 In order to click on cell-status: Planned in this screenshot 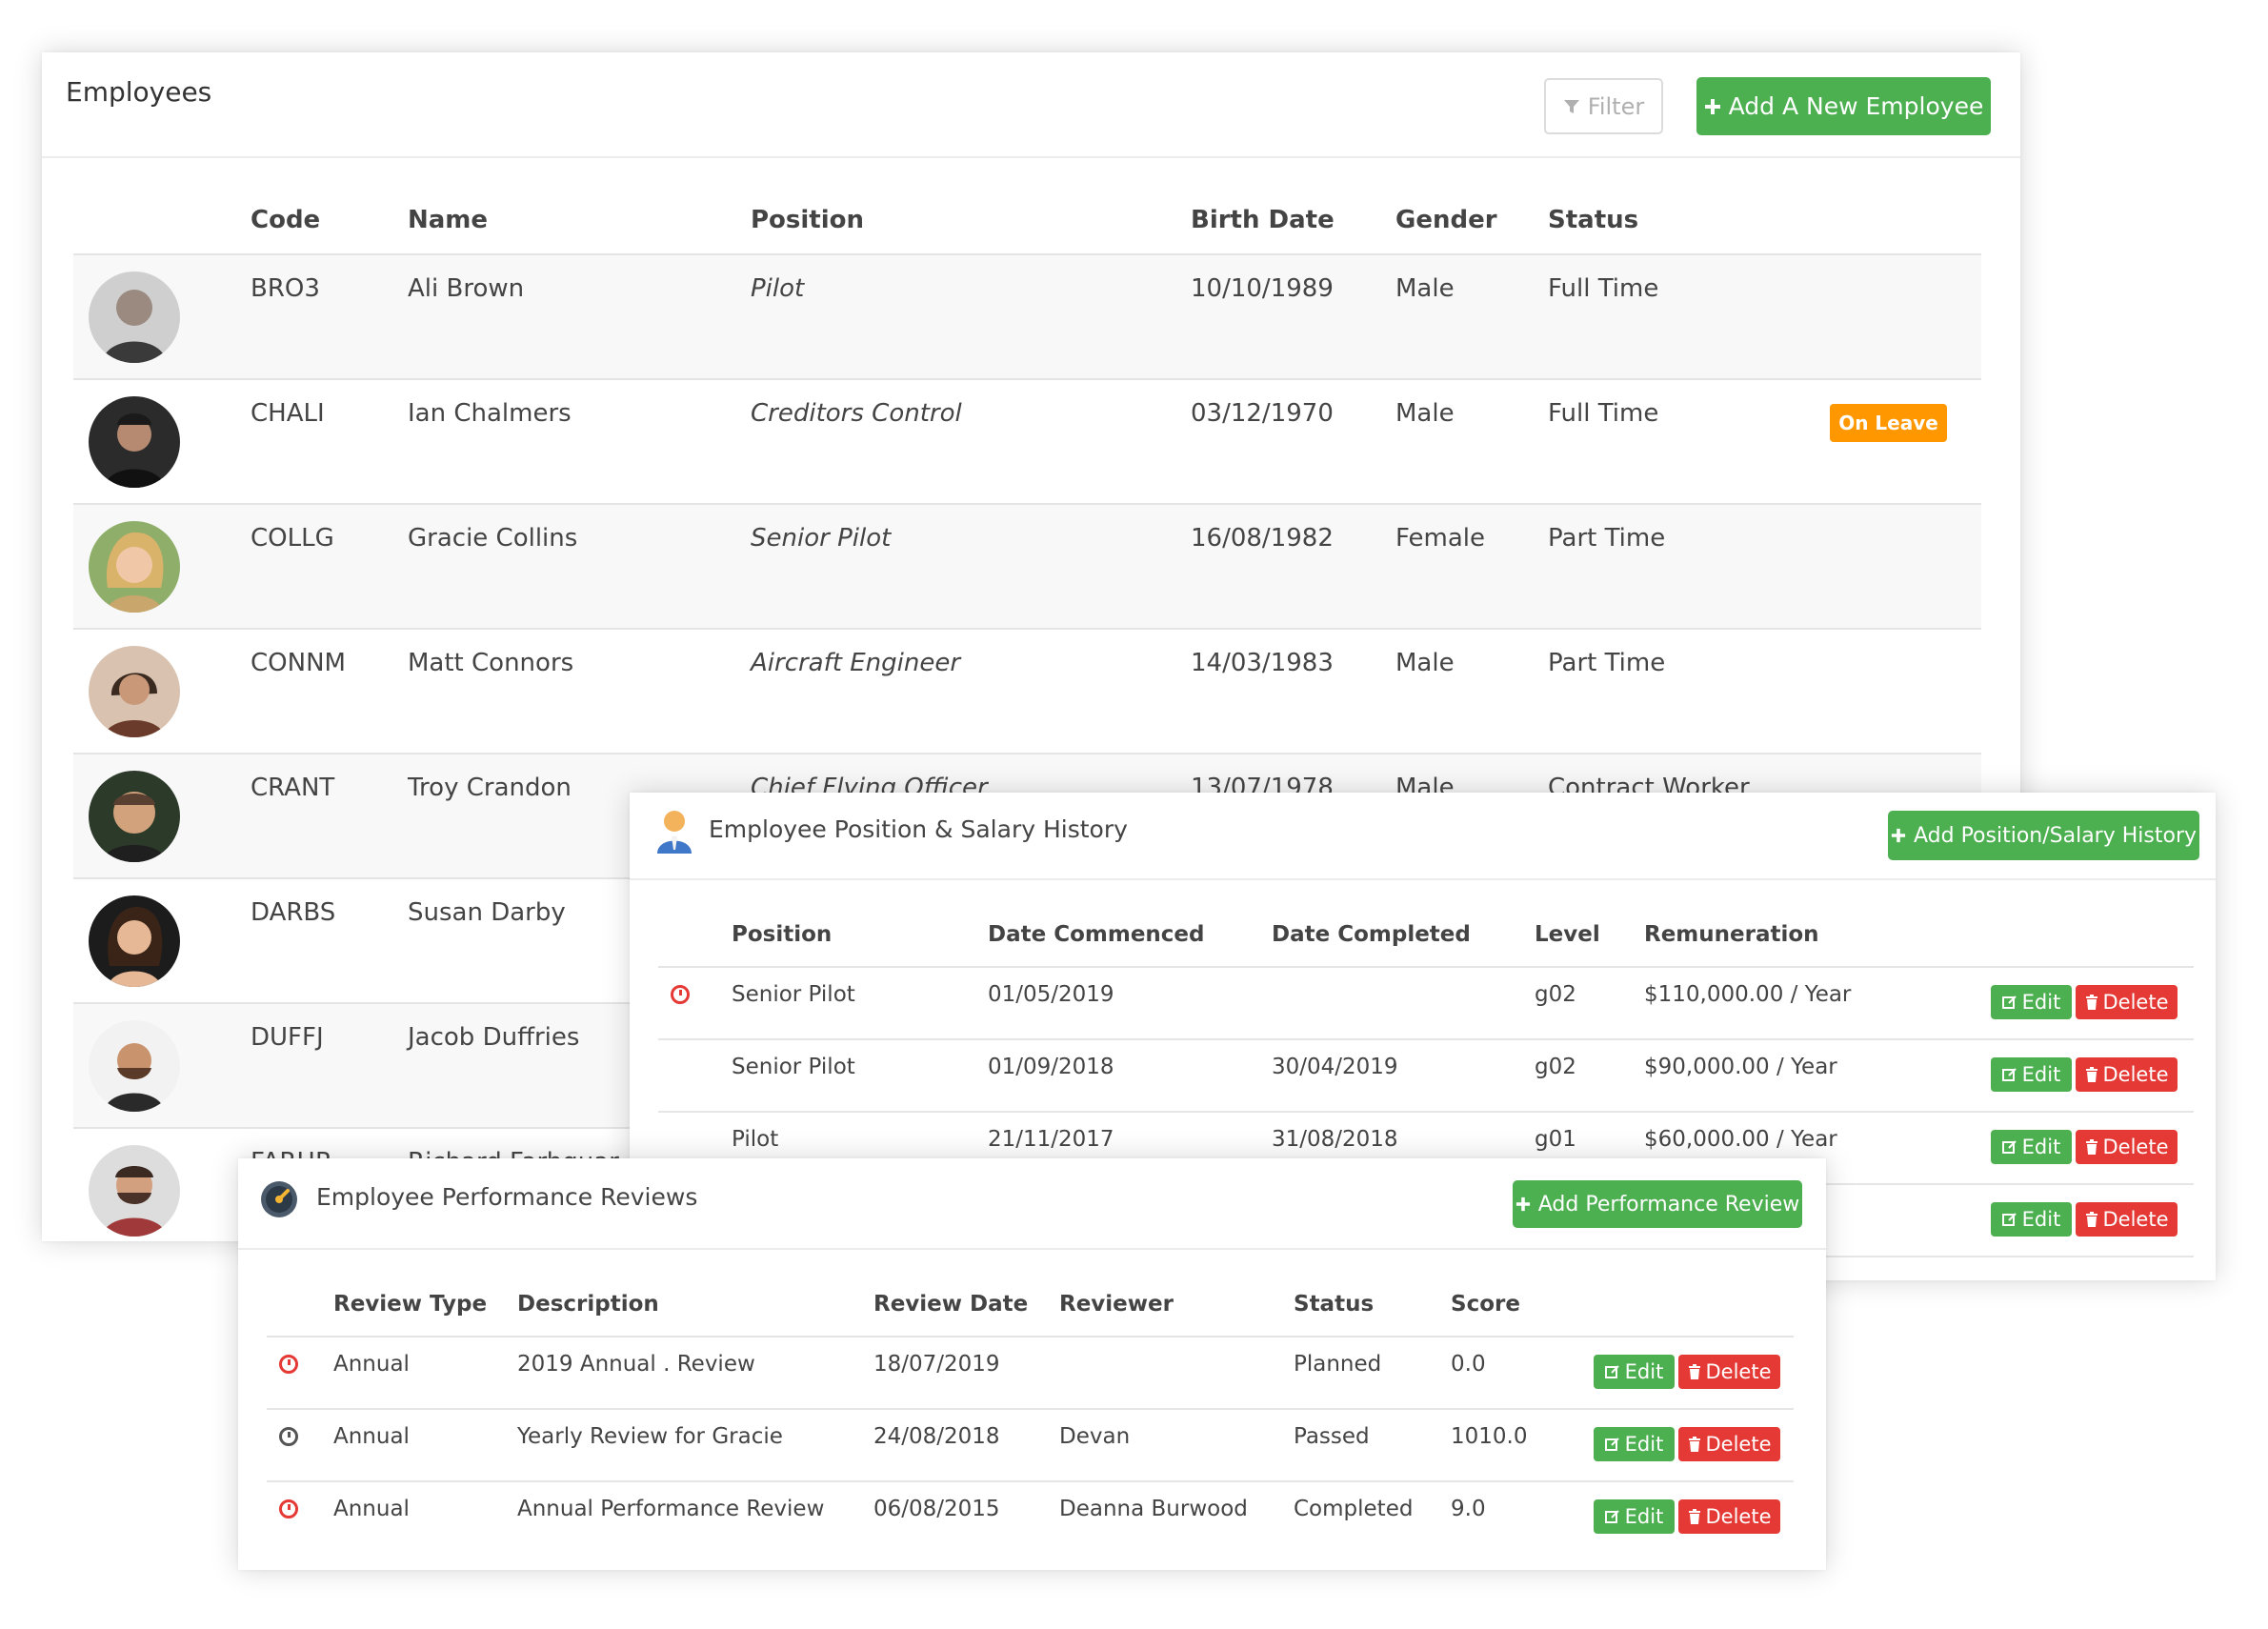, I will do `click(1338, 1364)`.